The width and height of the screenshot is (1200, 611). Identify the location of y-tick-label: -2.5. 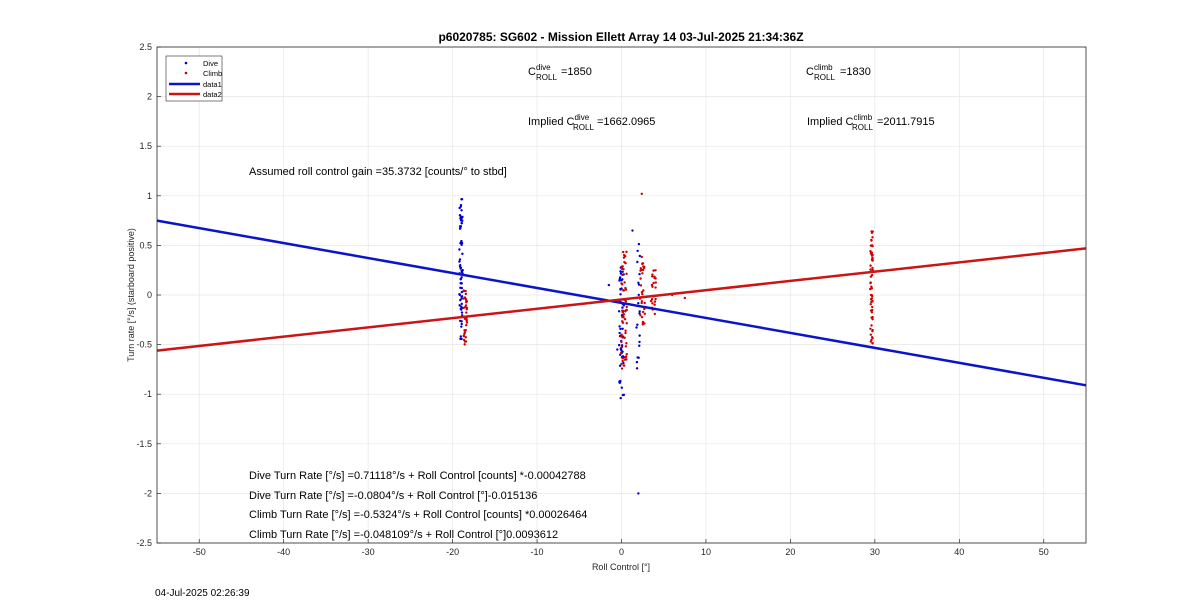
(144, 543).